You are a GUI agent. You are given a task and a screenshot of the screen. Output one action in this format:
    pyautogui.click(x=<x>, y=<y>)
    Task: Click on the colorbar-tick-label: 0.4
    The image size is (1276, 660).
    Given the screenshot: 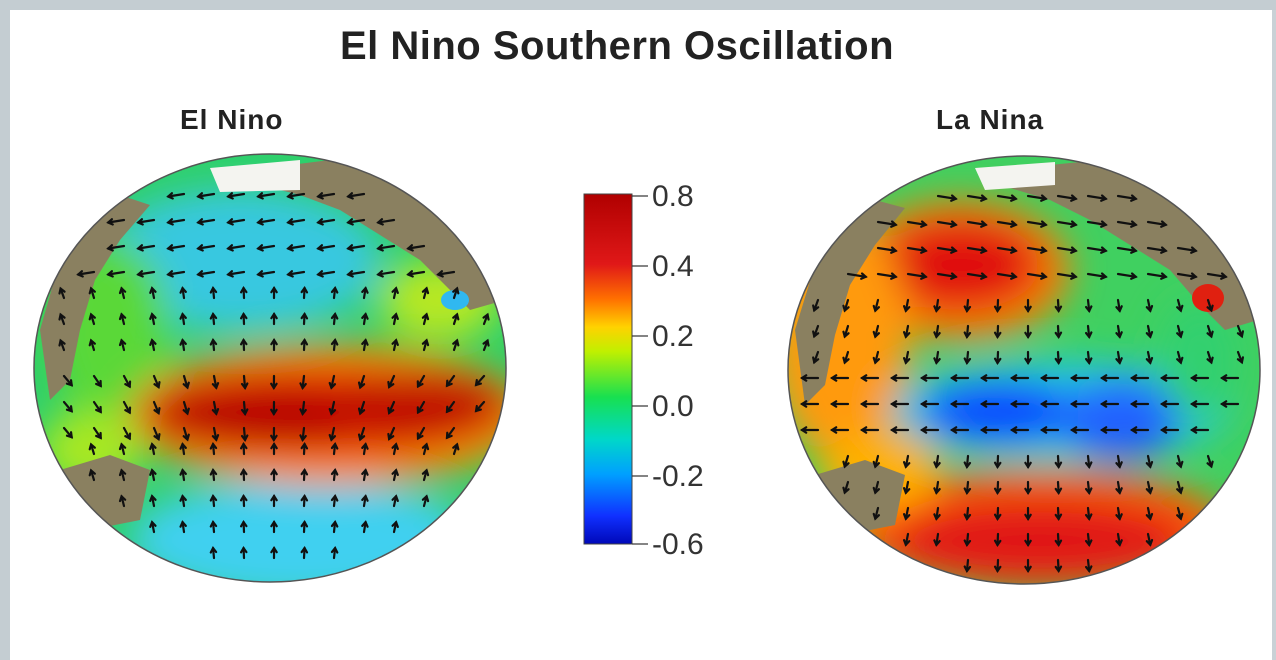 What is the action you would take?
    pyautogui.click(x=673, y=266)
    